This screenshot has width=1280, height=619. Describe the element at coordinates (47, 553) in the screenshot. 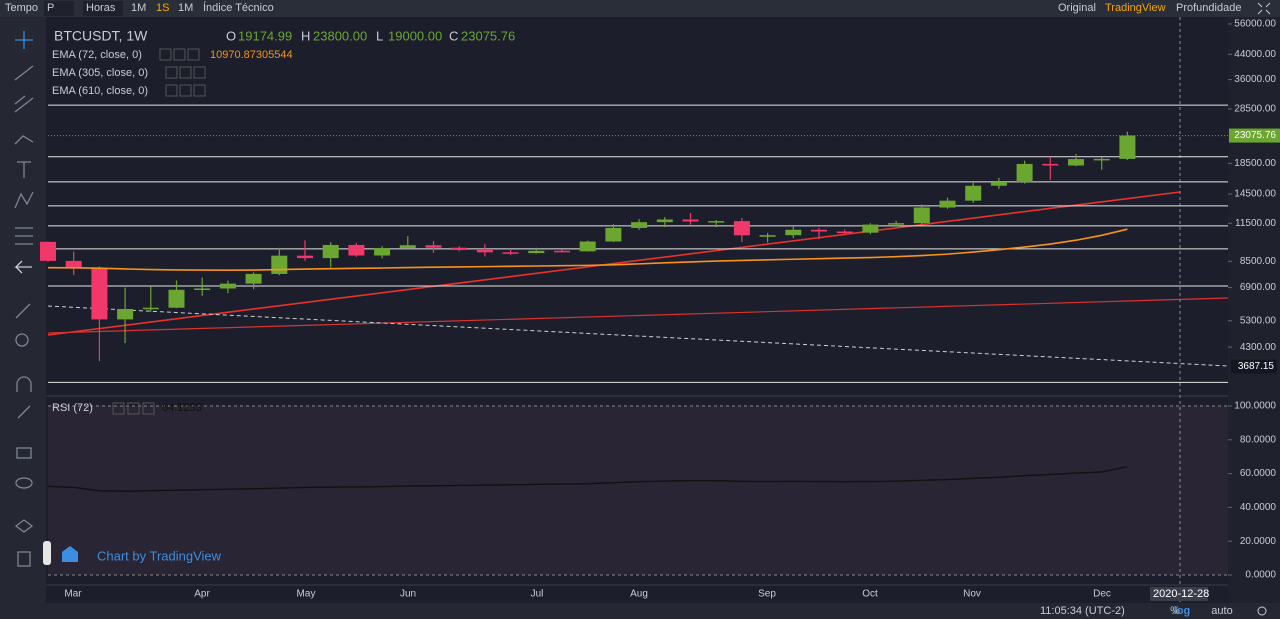

I see `scroll-handle` at that location.